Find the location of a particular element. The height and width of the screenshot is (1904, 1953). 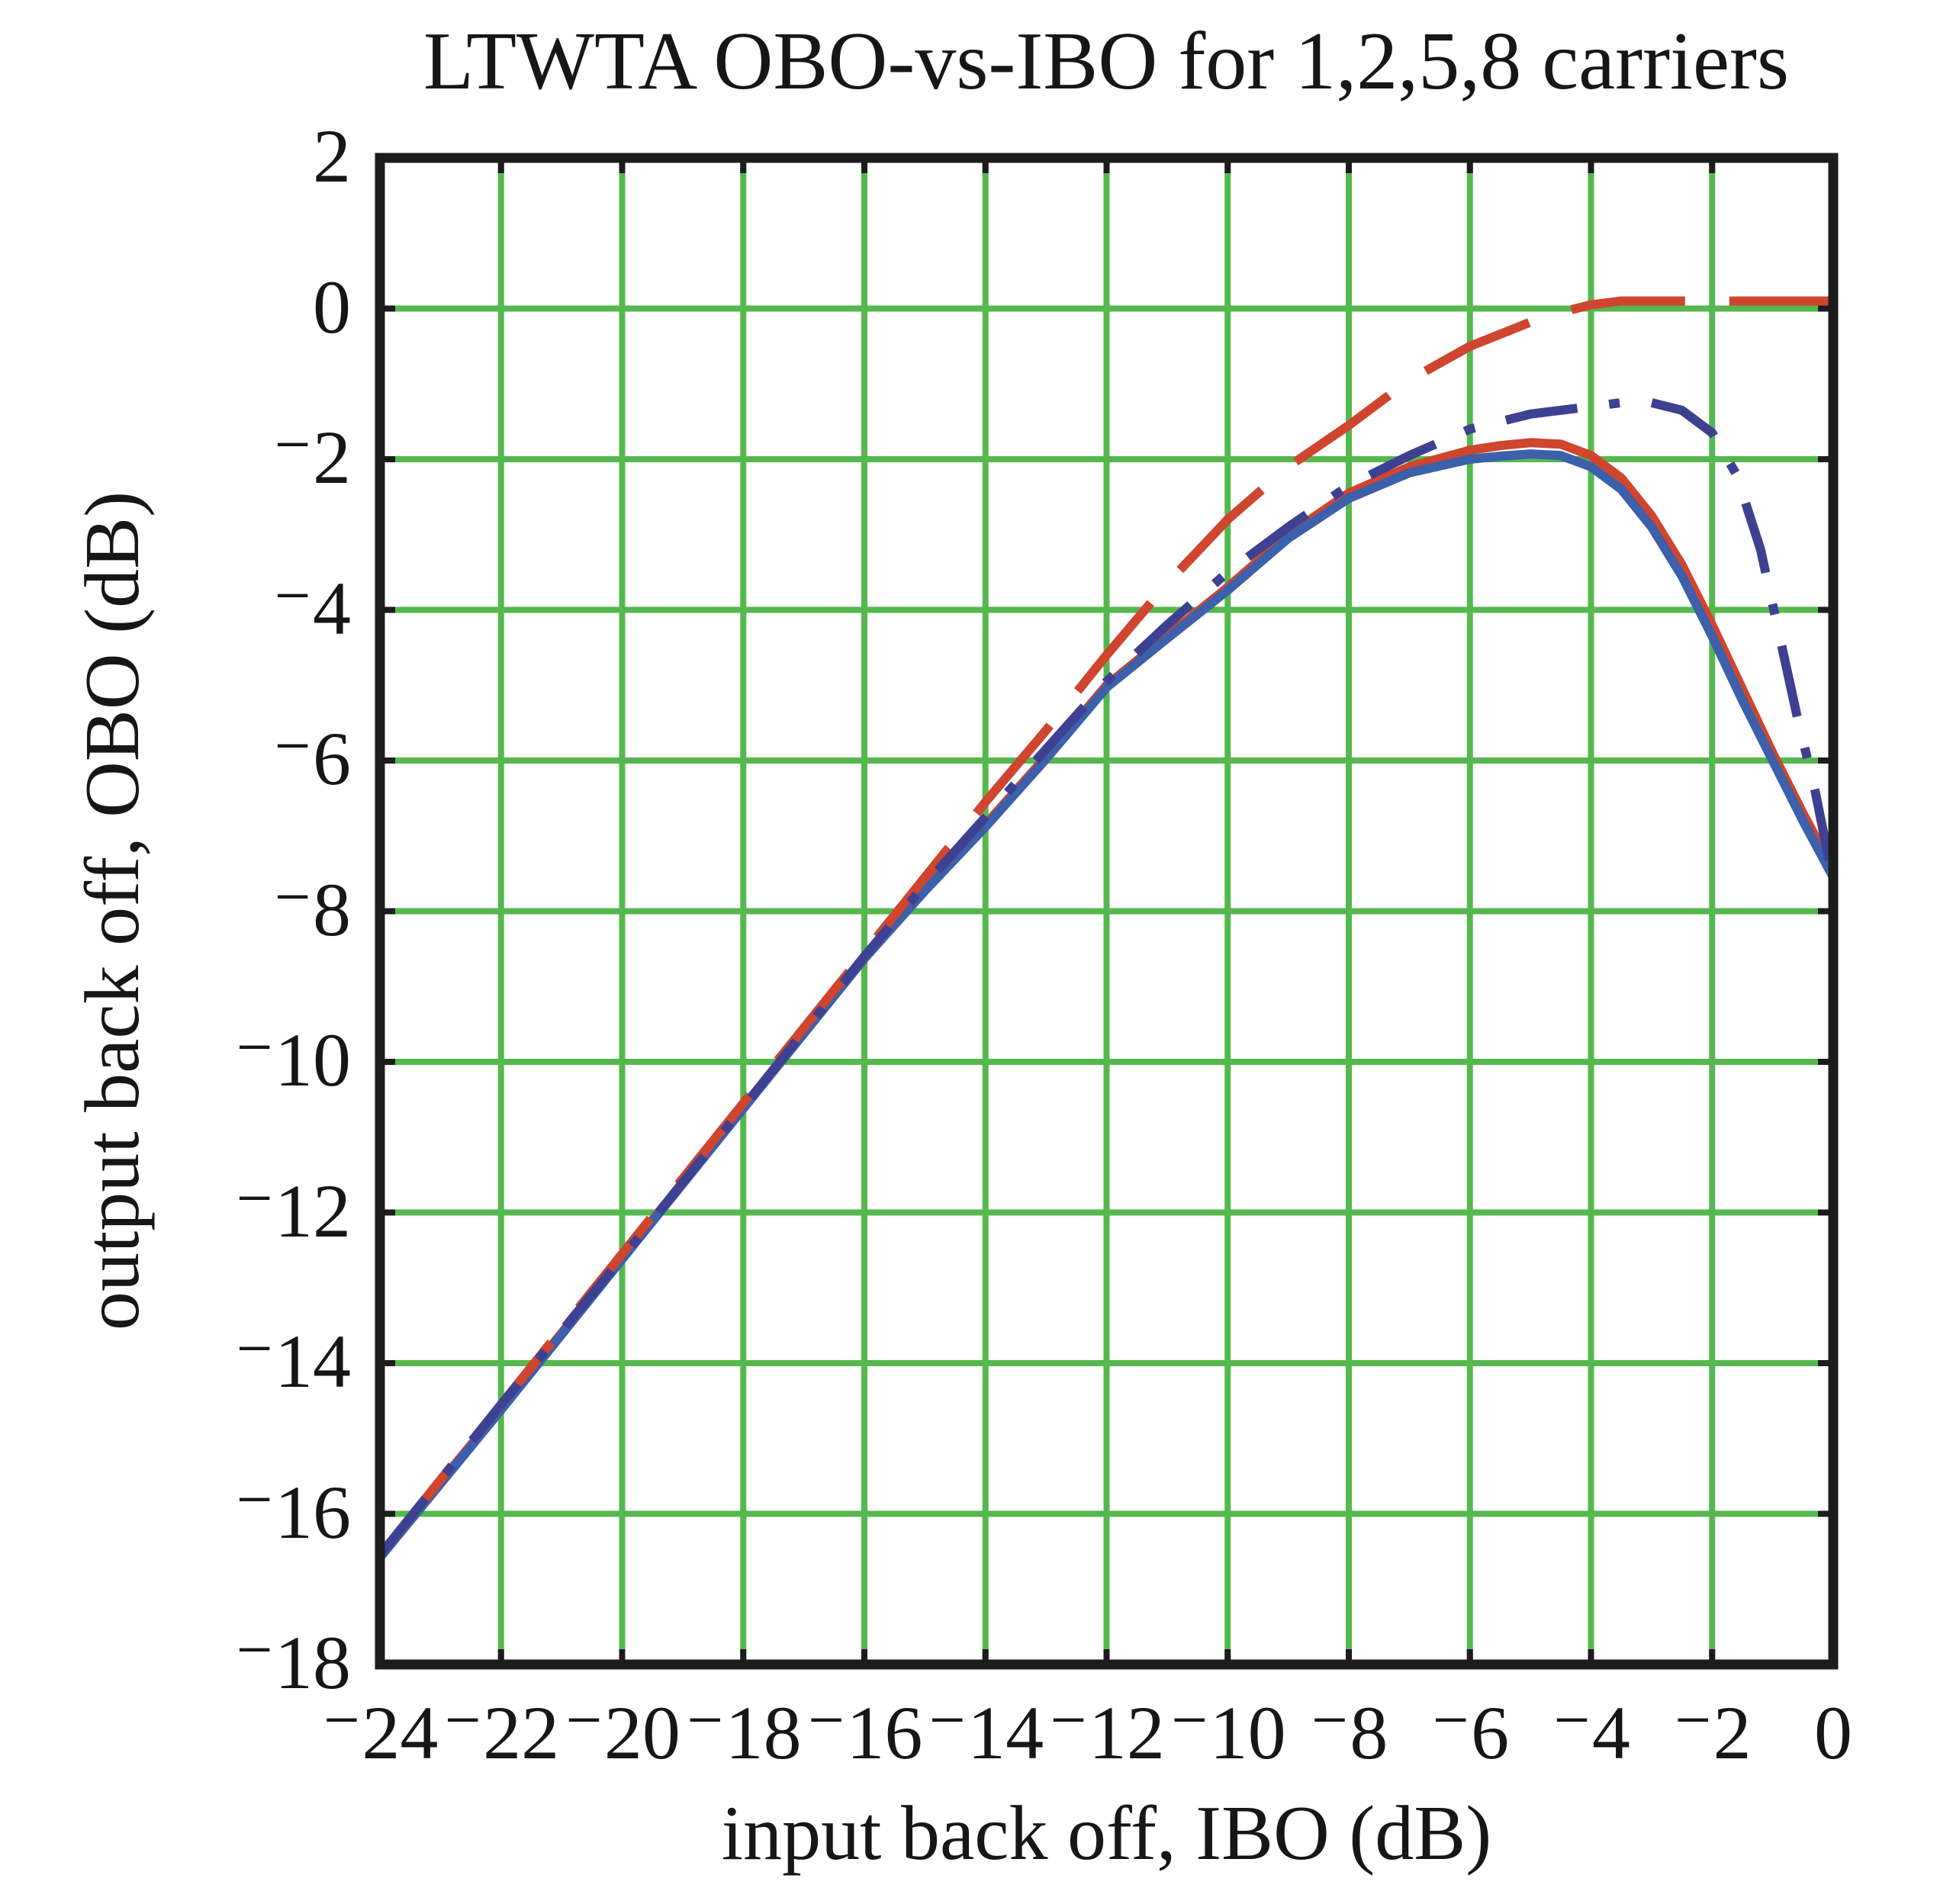

x-tick-label: ⁻20 is located at coordinates (622, 1732).